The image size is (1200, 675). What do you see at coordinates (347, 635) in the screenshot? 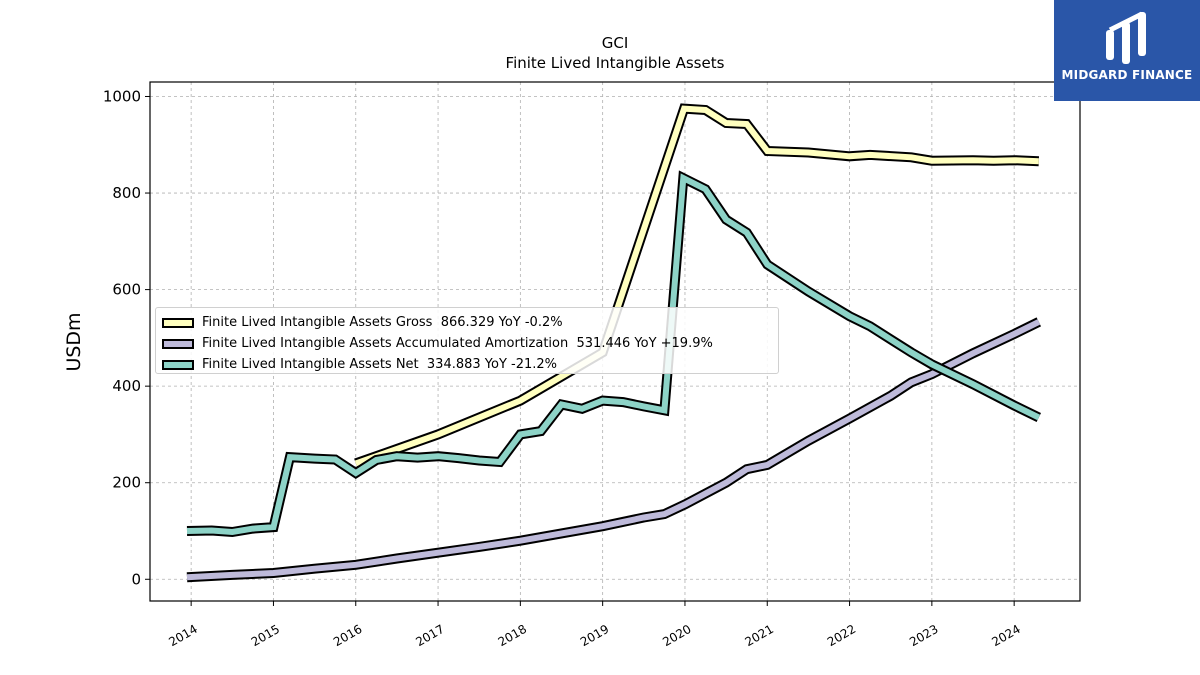
I see `x-tick-label: 2016` at bounding box center [347, 635].